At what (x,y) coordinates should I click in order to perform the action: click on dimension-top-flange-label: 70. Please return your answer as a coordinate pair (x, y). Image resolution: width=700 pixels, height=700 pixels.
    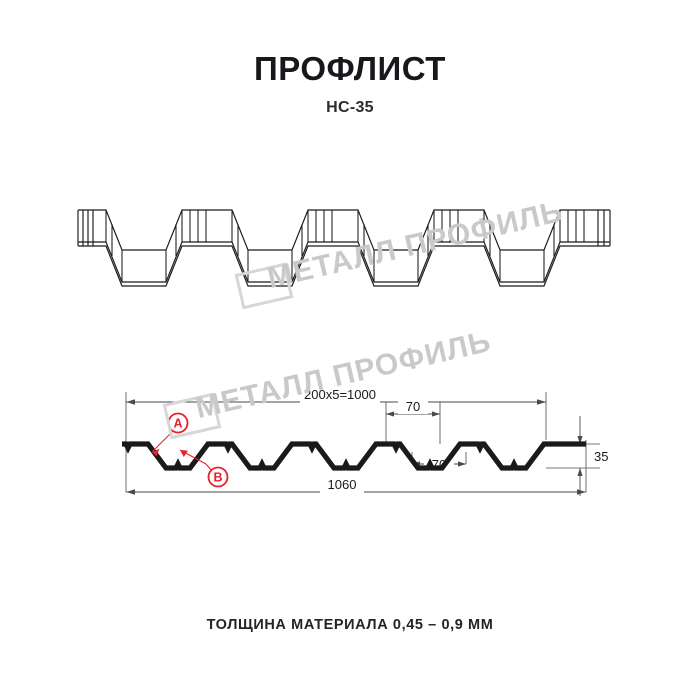
    Looking at the image, I should click on (413, 406).